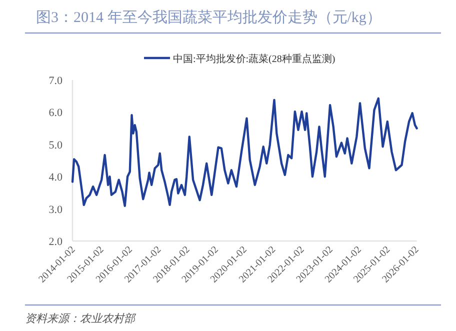 The height and width of the screenshot is (331, 456). Describe the element at coordinates (55, 178) in the screenshot. I see `y-tick-label: 4.0` at that location.